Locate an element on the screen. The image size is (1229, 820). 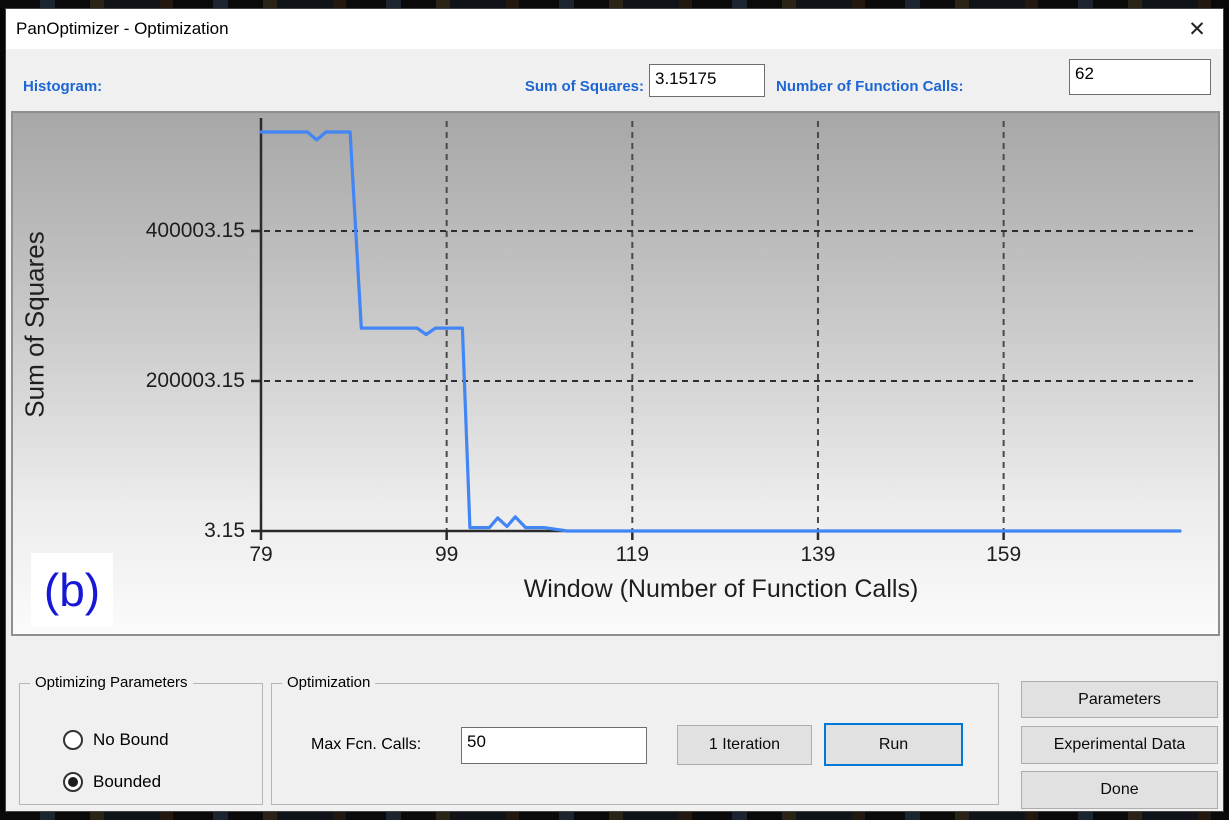
x-tick-label: 159 is located at coordinates (1004, 554).